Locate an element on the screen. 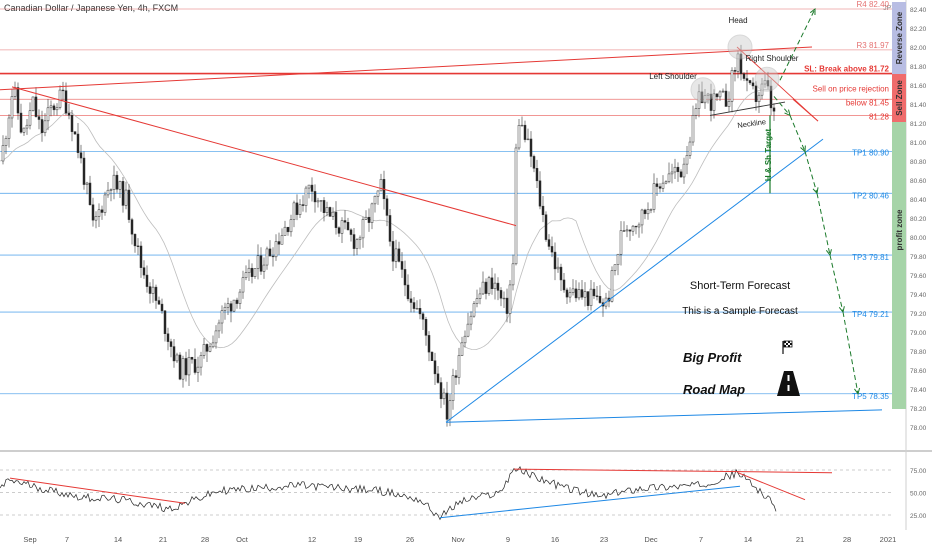  x-tick-label: 28 is located at coordinates (205, 539).